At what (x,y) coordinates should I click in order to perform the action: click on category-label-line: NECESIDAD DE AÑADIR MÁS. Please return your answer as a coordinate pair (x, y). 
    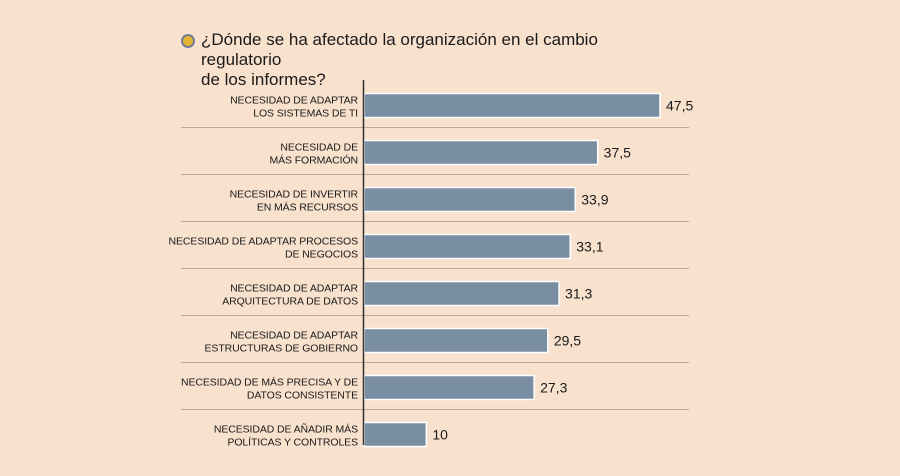
    Looking at the image, I should click on (286, 429).